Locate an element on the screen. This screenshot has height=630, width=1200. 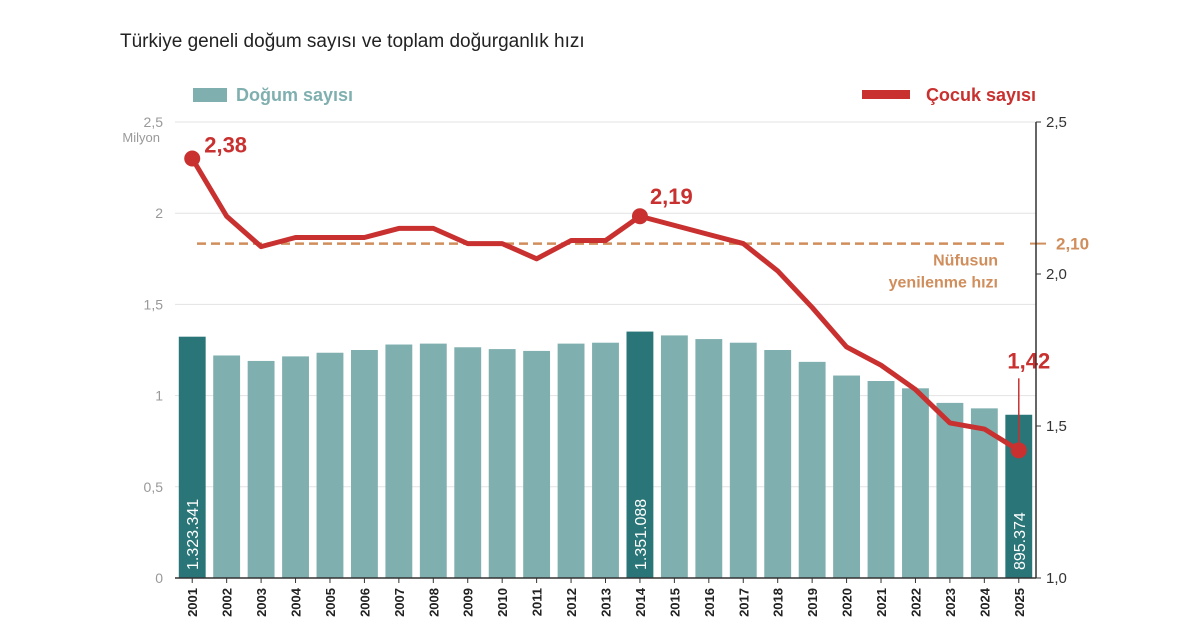
x-tick-label: 2019 is located at coordinates (812, 602).